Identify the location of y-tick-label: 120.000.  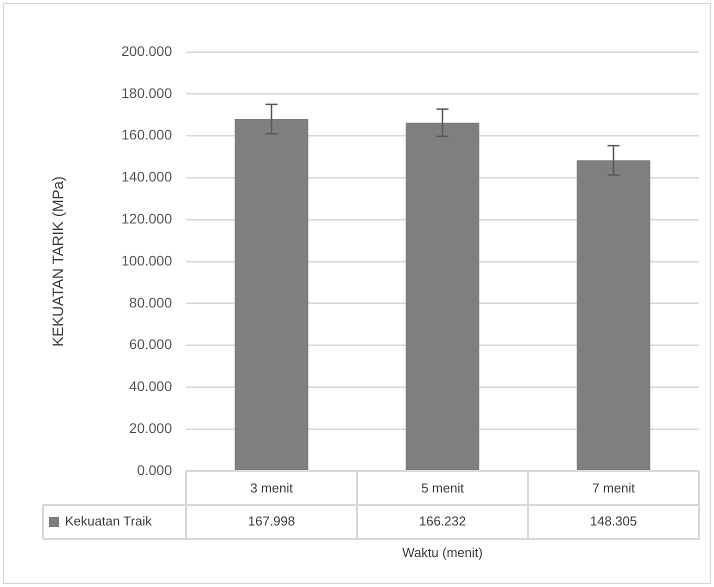
(146, 218).